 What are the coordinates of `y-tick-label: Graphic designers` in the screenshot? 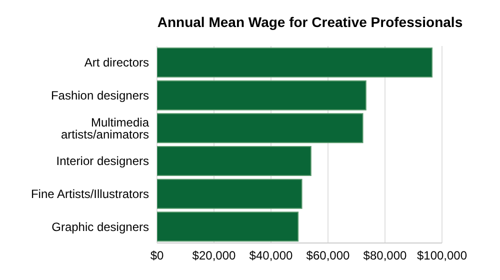 It's located at (100, 227).